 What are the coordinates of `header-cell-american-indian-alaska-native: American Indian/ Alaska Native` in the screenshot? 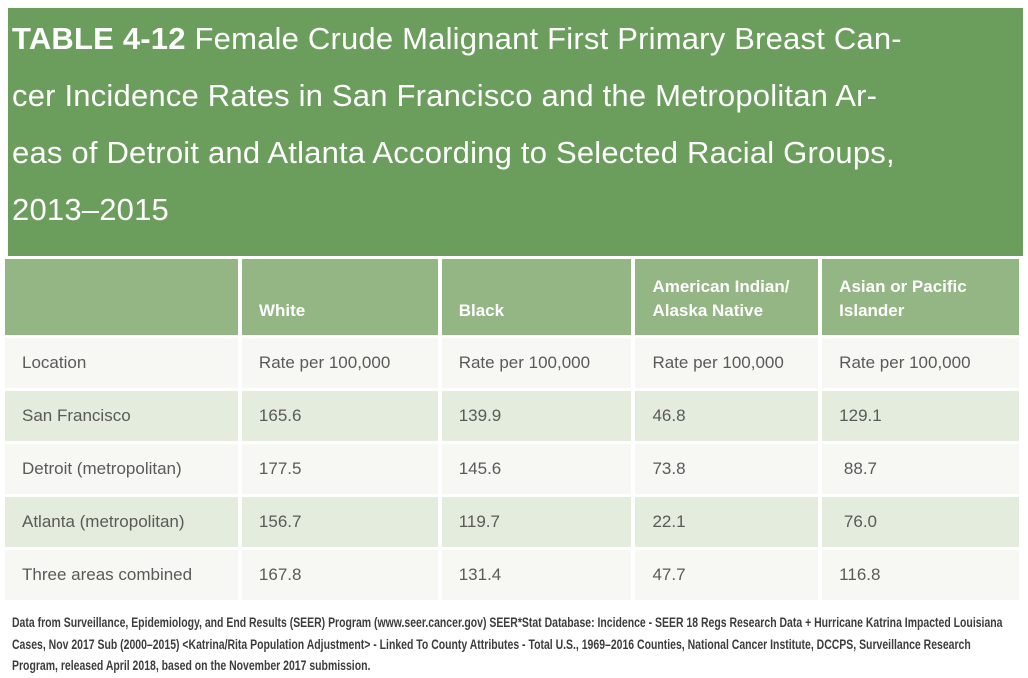 It's located at (727, 297).